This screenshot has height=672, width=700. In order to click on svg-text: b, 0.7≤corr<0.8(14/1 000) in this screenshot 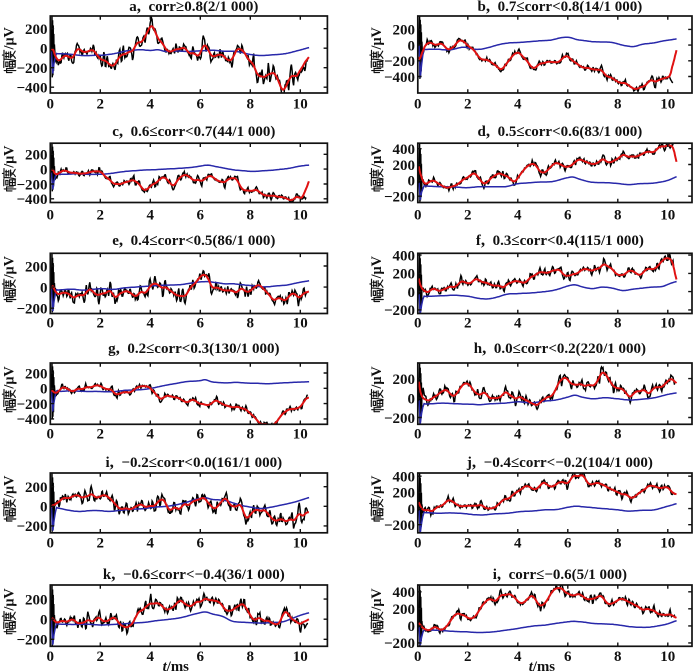, I will do `click(560, 7)`.